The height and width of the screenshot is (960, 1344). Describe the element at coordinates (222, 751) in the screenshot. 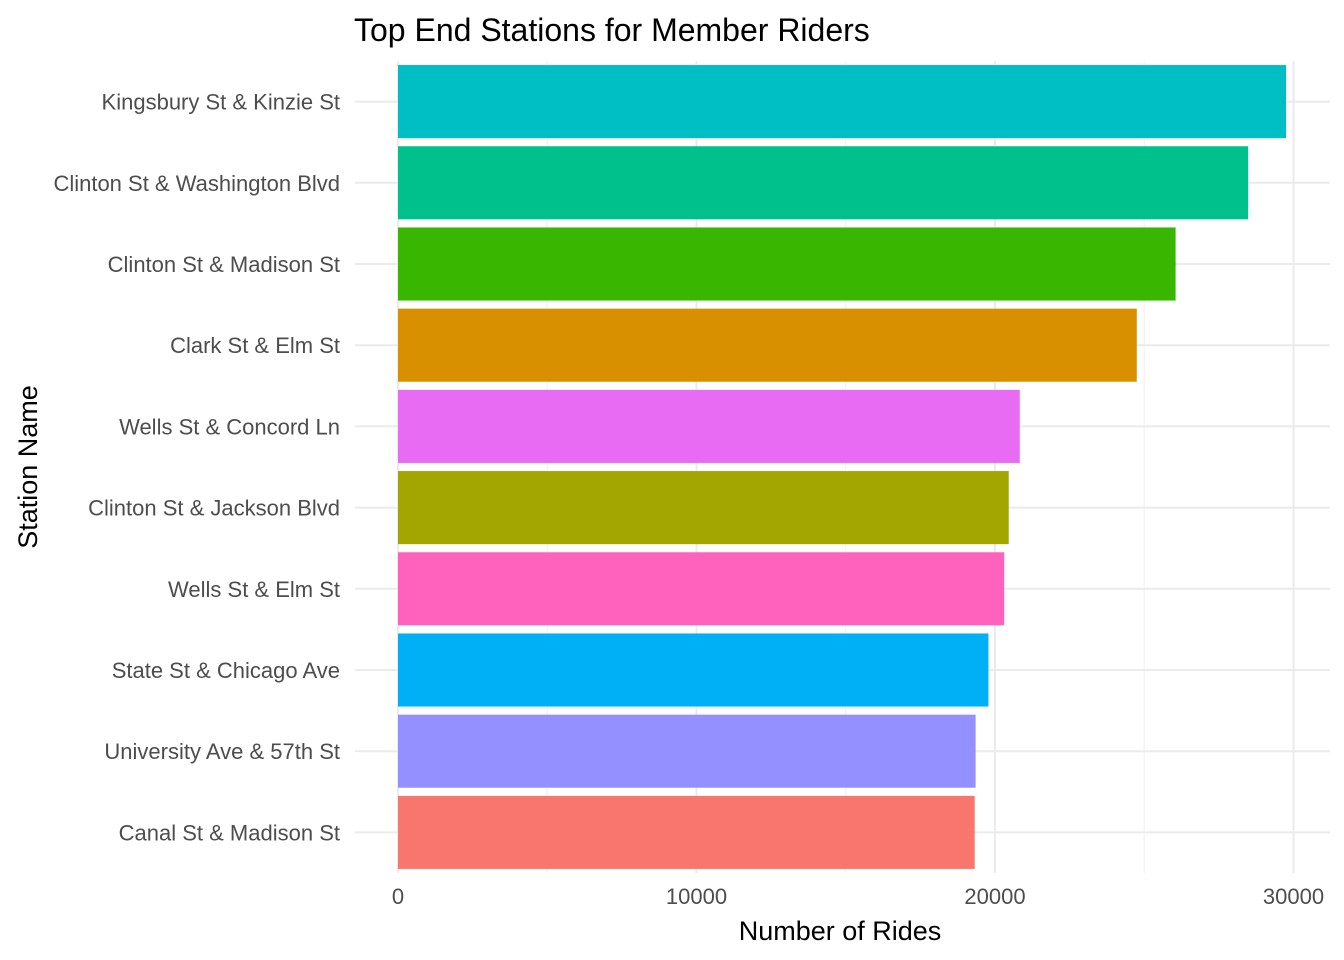

I see `y-tick-label: University Ave & 57th St` at that location.